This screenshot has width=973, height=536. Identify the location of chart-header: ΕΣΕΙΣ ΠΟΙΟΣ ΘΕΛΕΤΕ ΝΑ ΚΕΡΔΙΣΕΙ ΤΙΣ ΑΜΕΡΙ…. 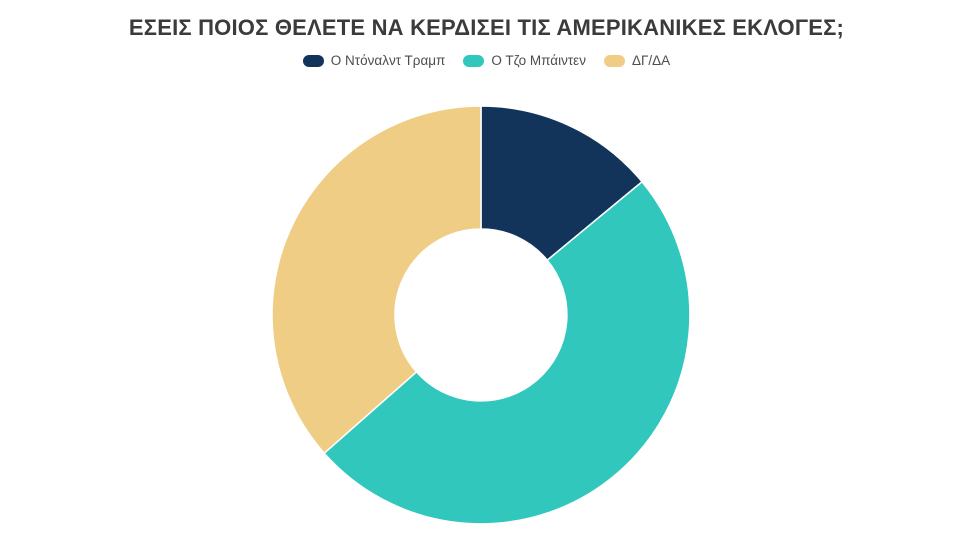
(486, 41).